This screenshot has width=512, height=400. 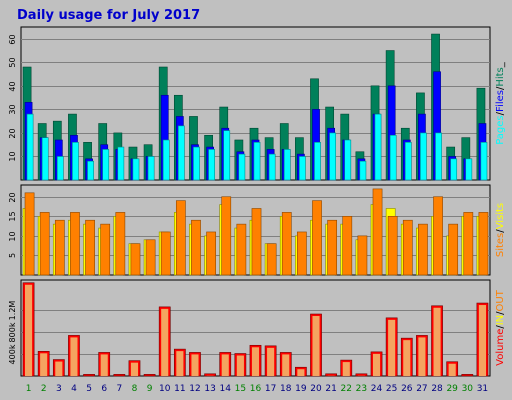 What do you see at coordinates (226, 389) in the screenshot?
I see `x-tick-label: 14` at bounding box center [226, 389].